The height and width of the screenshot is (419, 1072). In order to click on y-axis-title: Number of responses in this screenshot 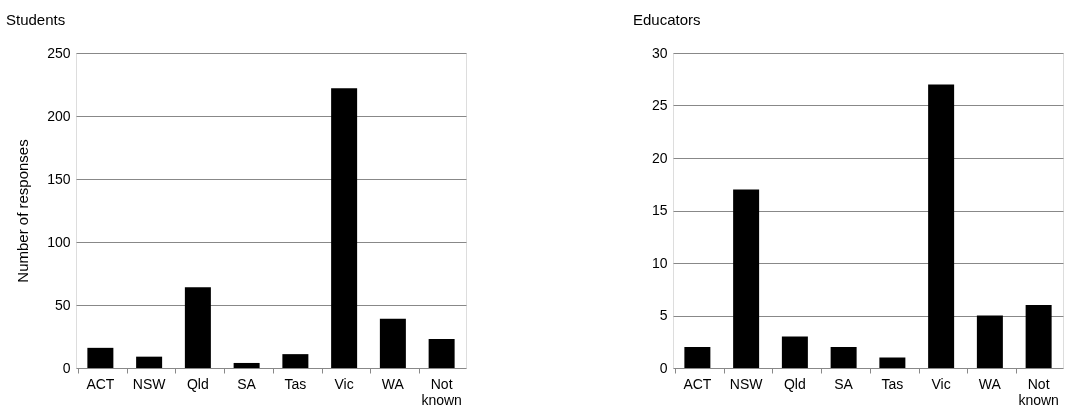, I will do `click(23, 211)`.